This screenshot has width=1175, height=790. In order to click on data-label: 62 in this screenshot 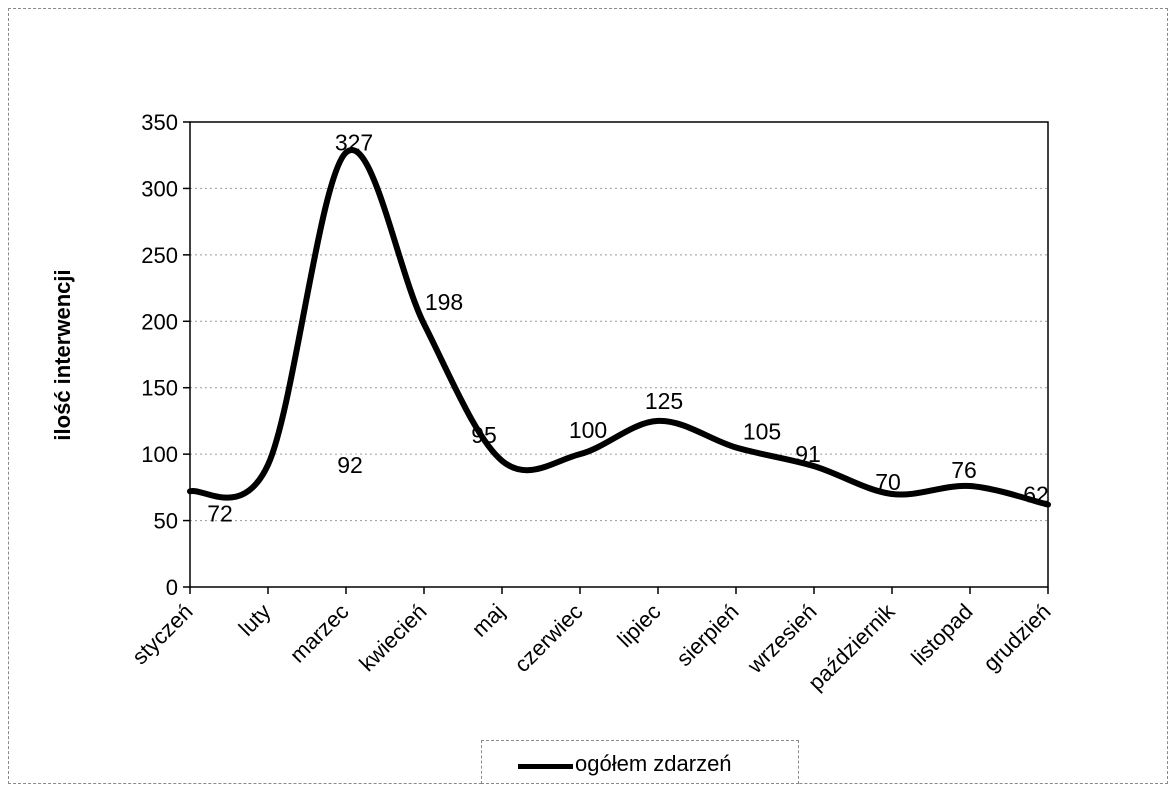, I will do `click(1036, 495)`.